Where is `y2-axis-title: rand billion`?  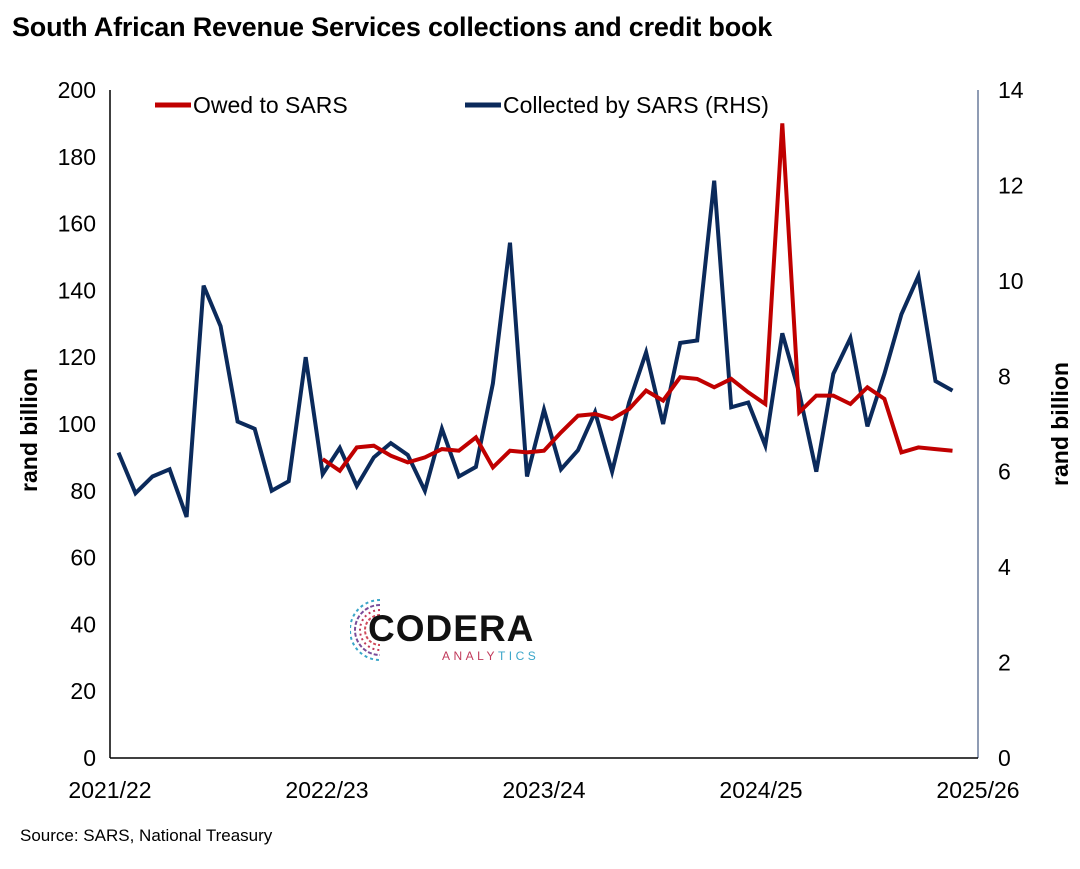 y2-axis-title: rand billion is located at coordinates (1060, 424).